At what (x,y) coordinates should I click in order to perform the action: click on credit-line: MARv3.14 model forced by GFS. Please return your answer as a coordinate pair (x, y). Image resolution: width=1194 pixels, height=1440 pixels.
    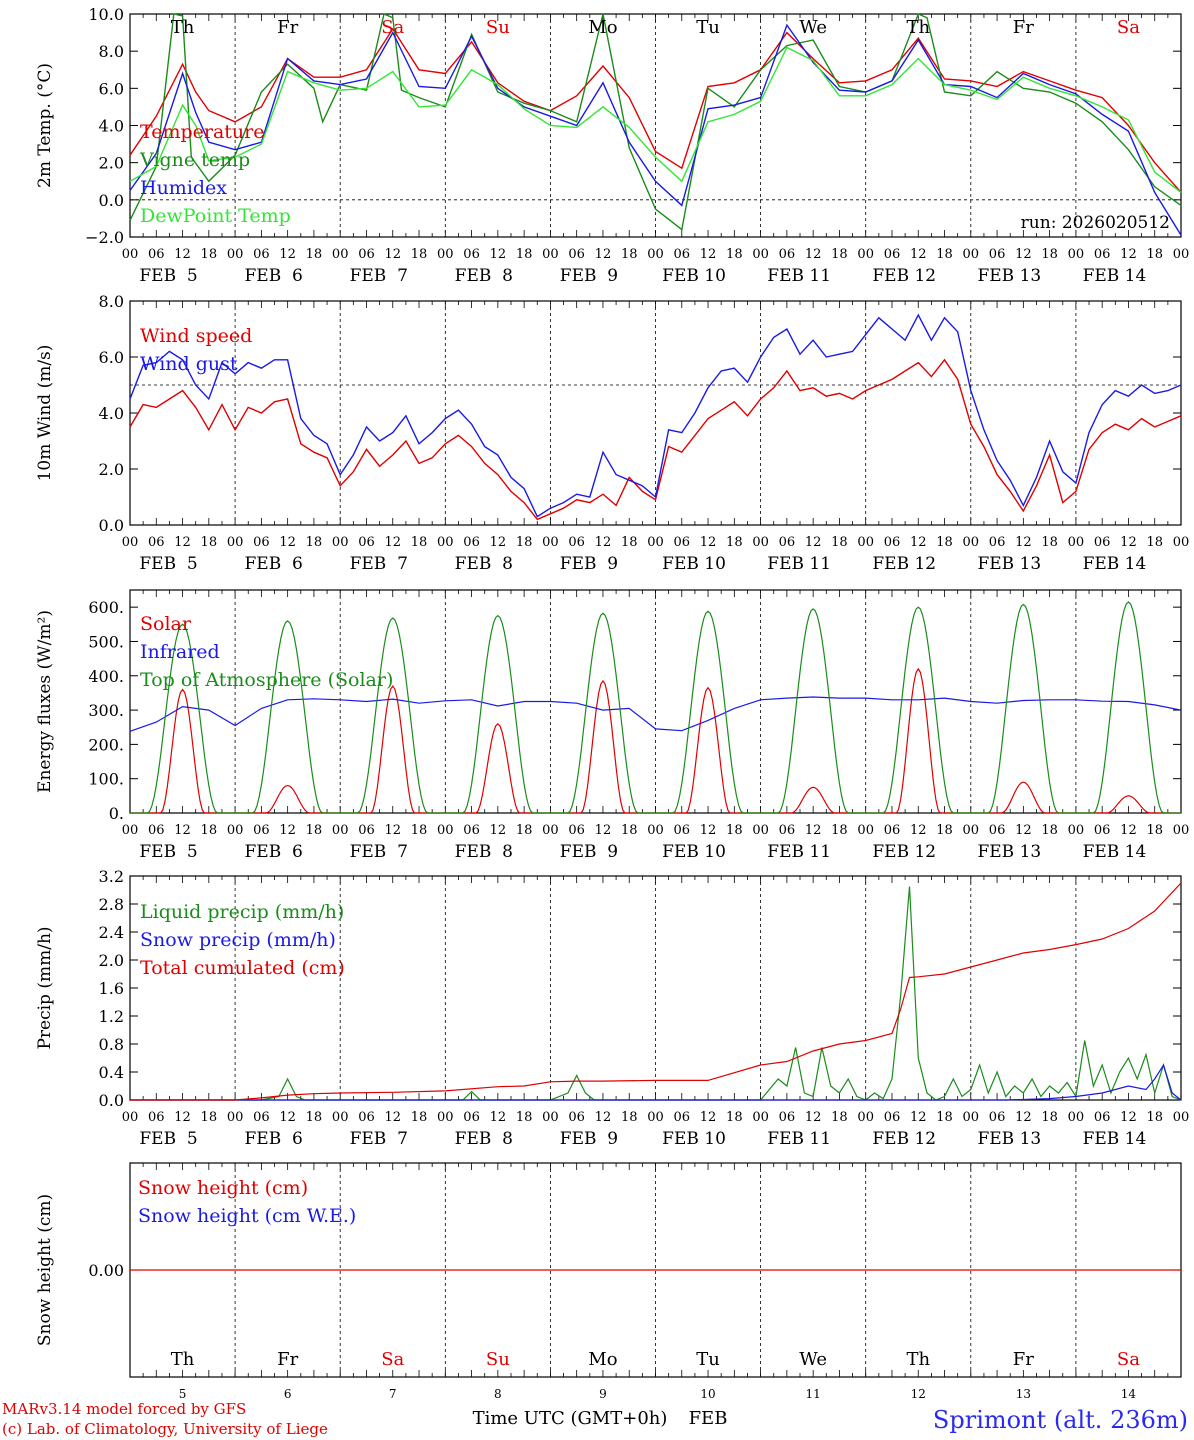
    Looking at the image, I should click on (124, 1409).